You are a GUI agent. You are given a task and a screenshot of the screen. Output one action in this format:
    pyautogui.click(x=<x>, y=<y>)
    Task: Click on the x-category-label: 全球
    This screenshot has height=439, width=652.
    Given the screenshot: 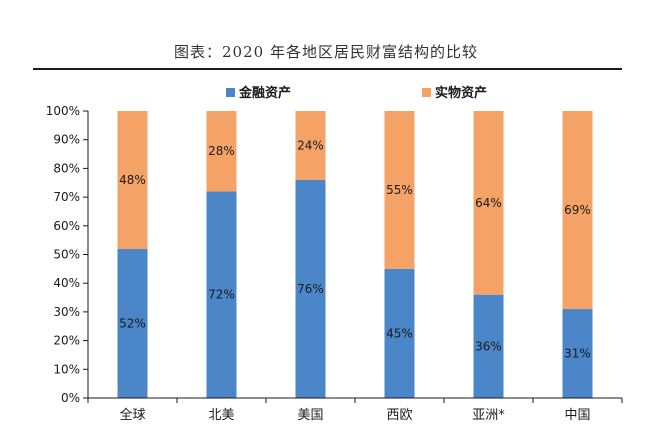 What is the action you would take?
    pyautogui.click(x=132, y=415)
    